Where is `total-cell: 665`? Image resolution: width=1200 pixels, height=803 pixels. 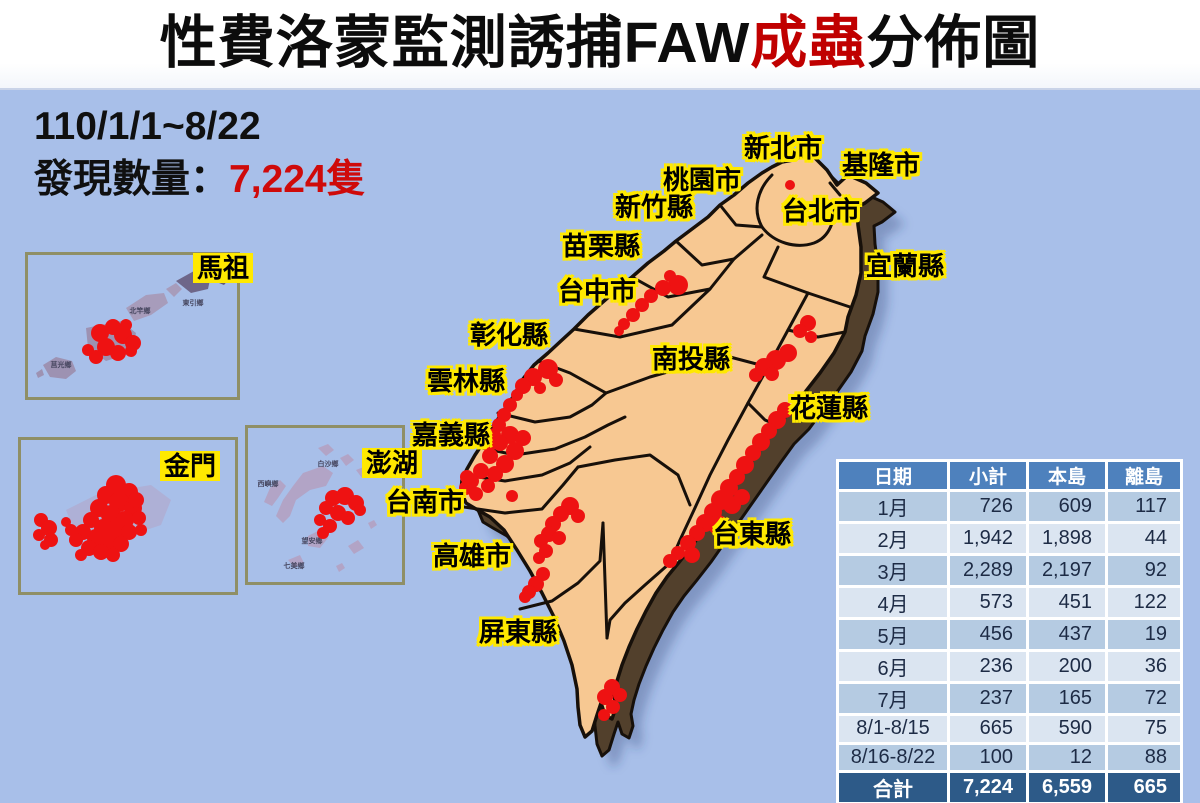
total-cell: 665 is located at coordinates (1144, 787).